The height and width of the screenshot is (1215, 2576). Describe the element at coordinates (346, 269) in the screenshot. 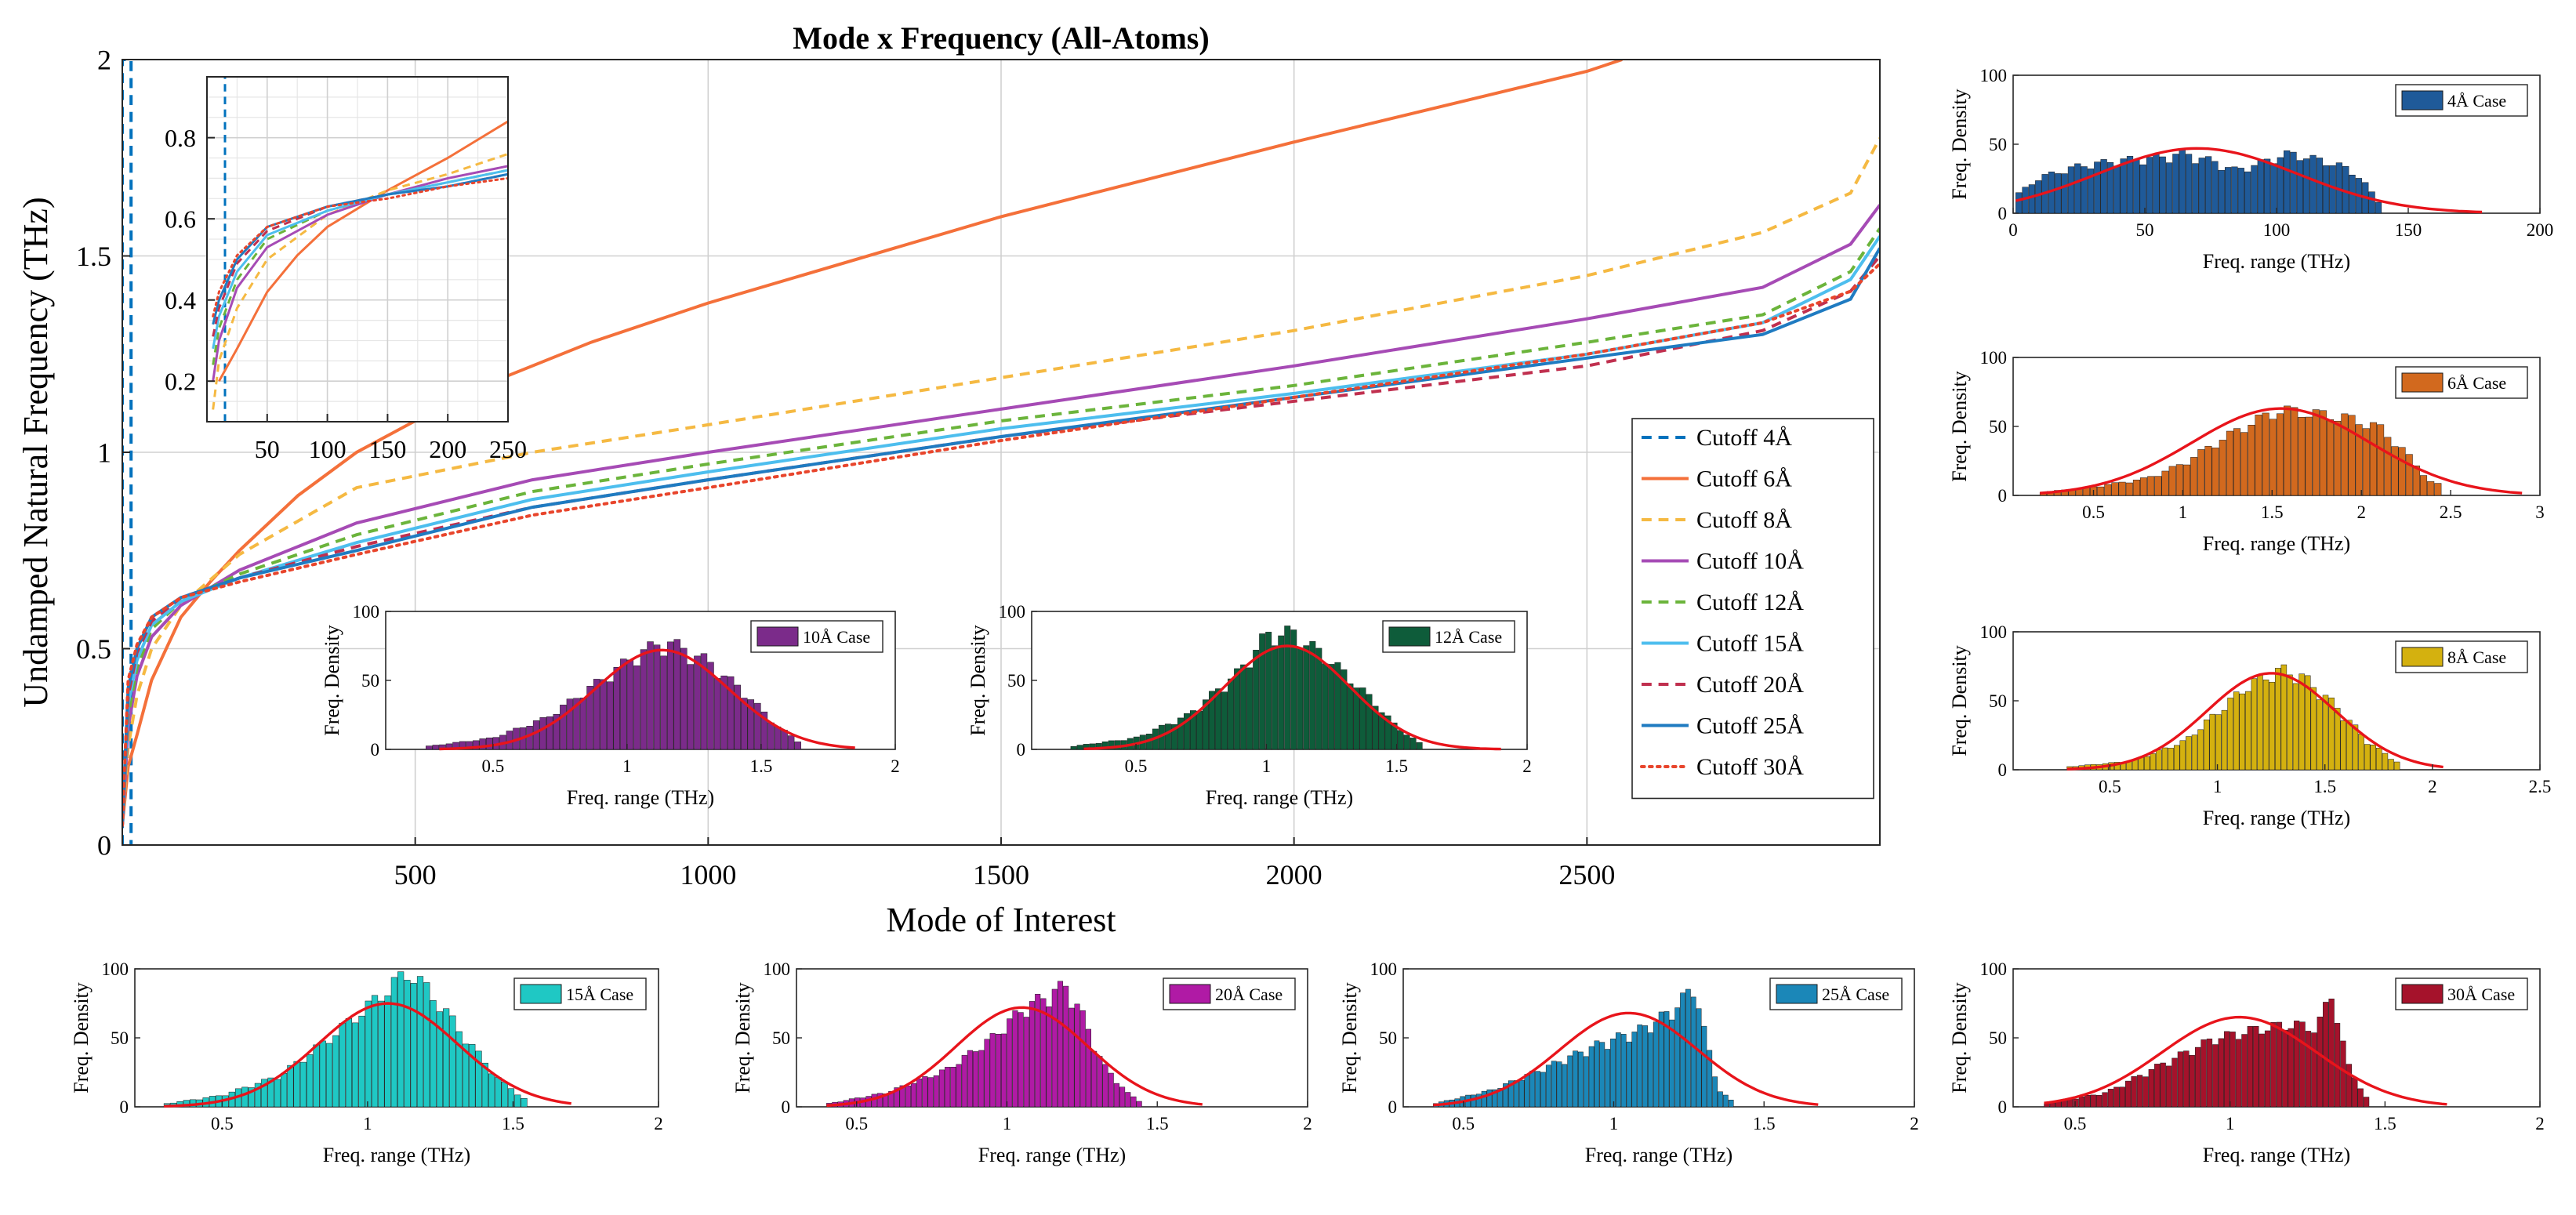

I see `zoom_inset-chart: 50 100 150 200 250 0.2 0.4 0.6 0.8` at that location.